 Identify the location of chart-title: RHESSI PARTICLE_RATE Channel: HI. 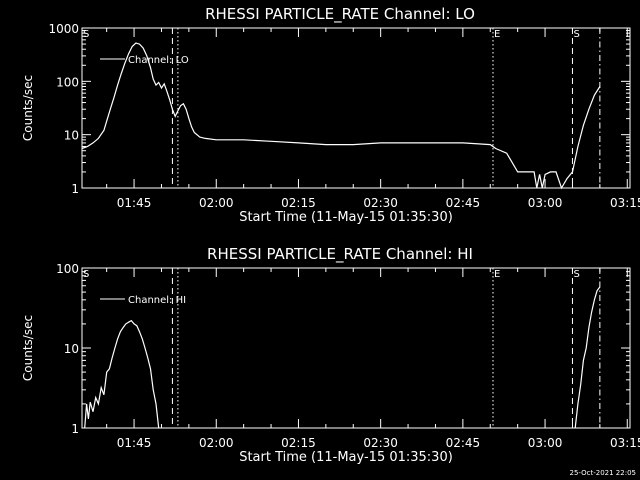
(340, 254).